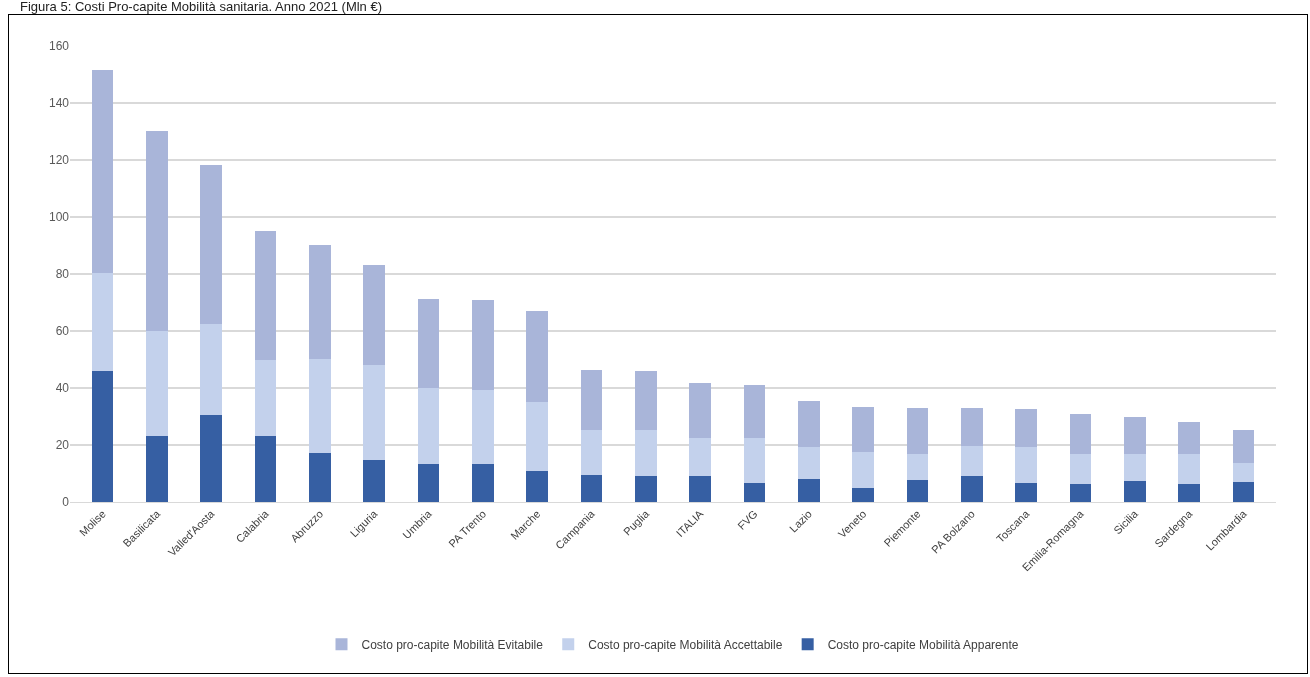 The image size is (1310, 677). I want to click on y-tick-label: 120, so click(59, 160).